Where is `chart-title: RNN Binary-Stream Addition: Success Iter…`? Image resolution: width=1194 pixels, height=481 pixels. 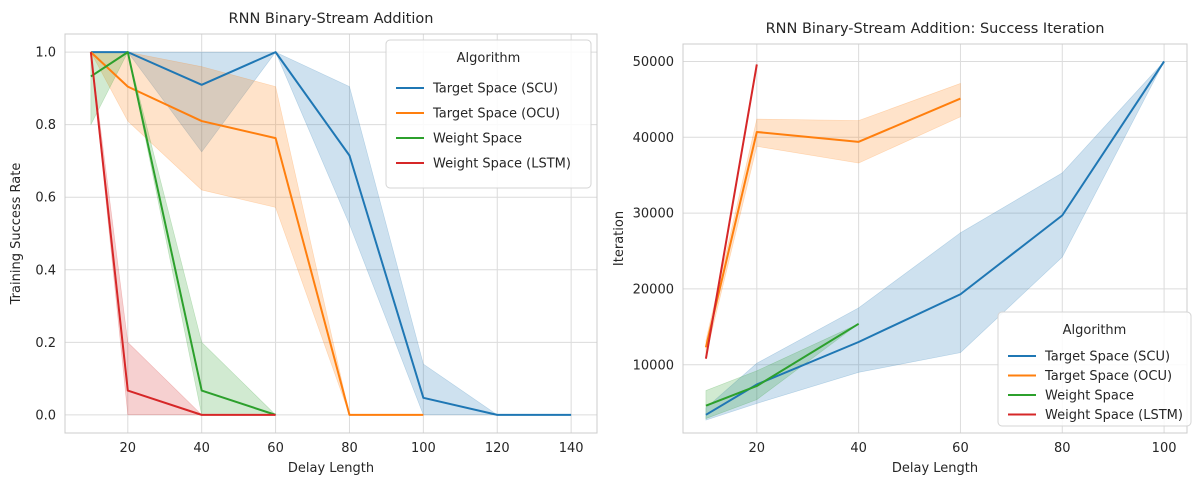 chart-title: RNN Binary-Stream Addition: Success Iter… is located at coordinates (935, 29).